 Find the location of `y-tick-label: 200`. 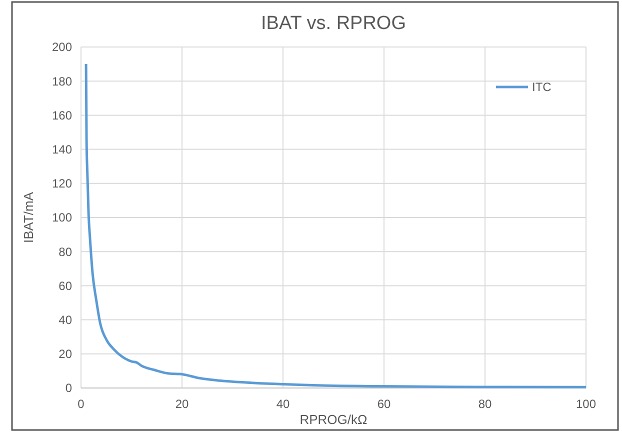

y-tick-label: 200 is located at coordinates (62, 47).